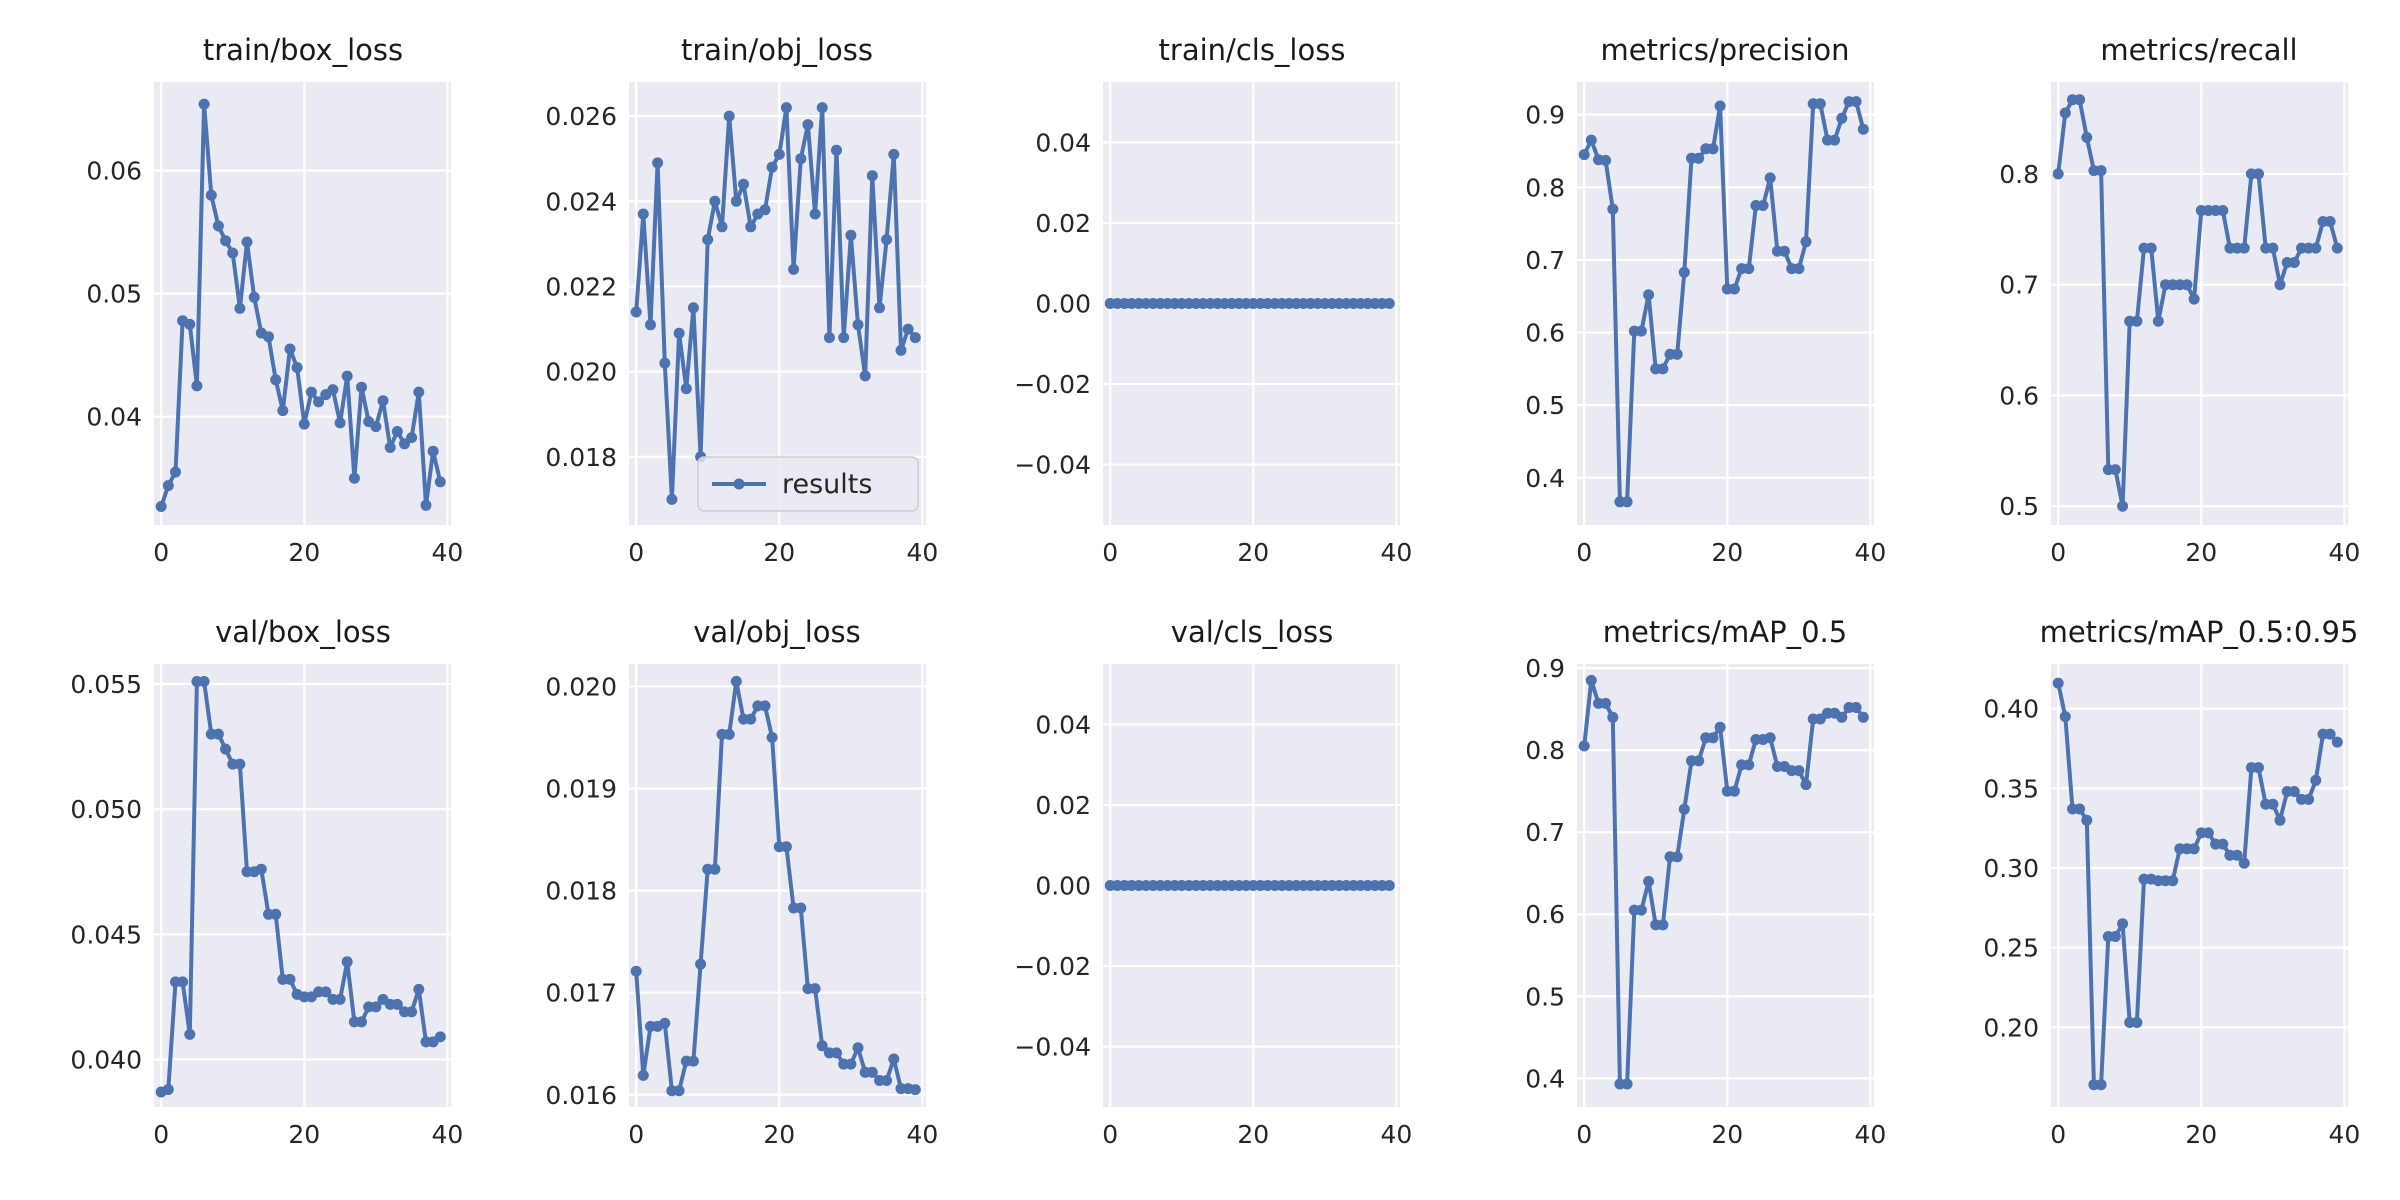 This screenshot has height=1200, width=2400. I want to click on y-tick-label: 0.026, so click(581, 116).